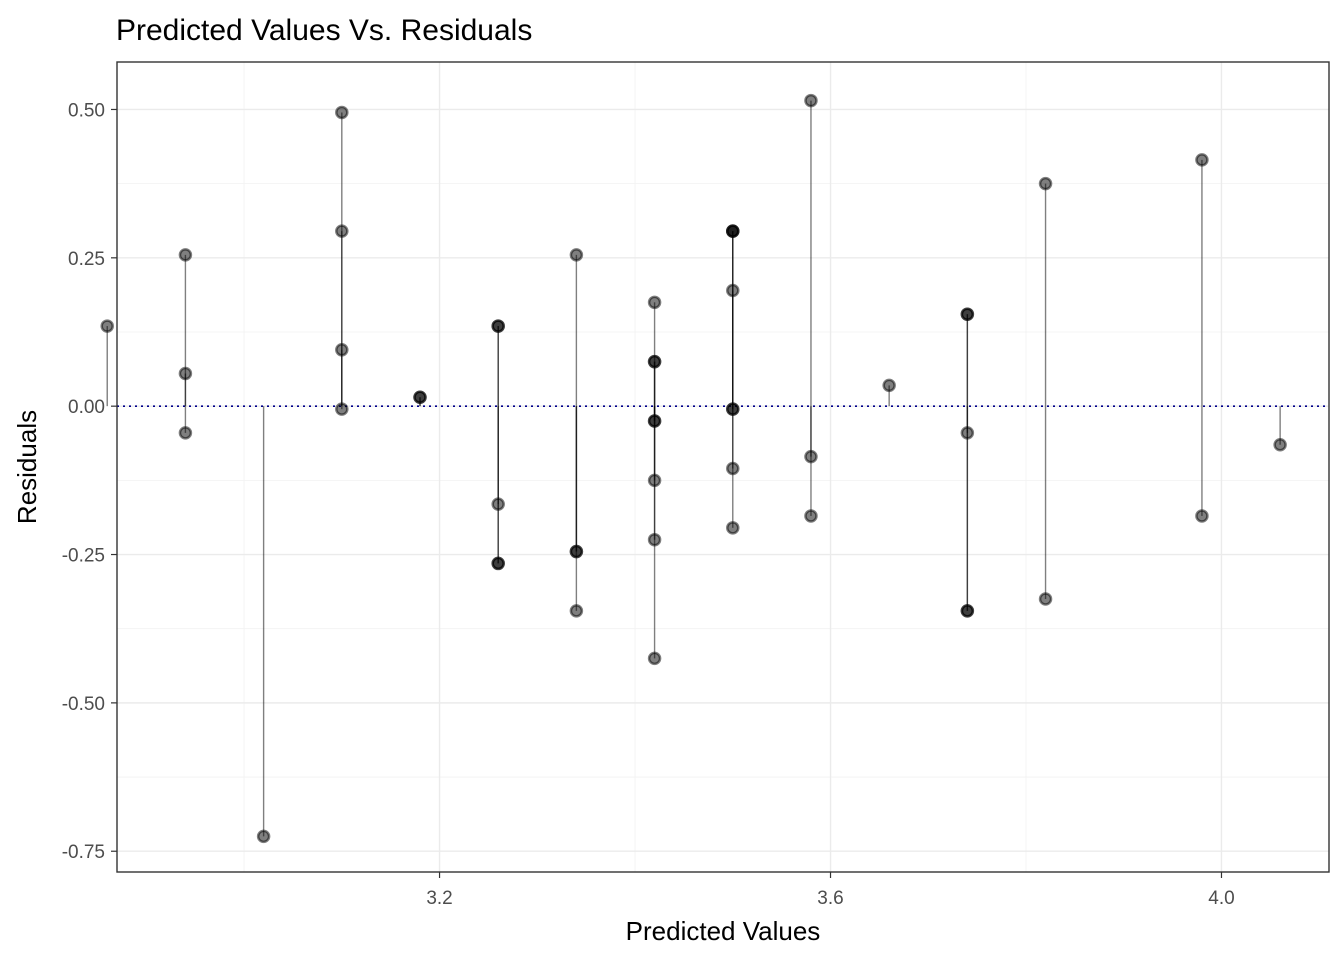 The image size is (1344, 960). What do you see at coordinates (83, 556) in the screenshot?
I see `y-tick-label: -0.25` at bounding box center [83, 556].